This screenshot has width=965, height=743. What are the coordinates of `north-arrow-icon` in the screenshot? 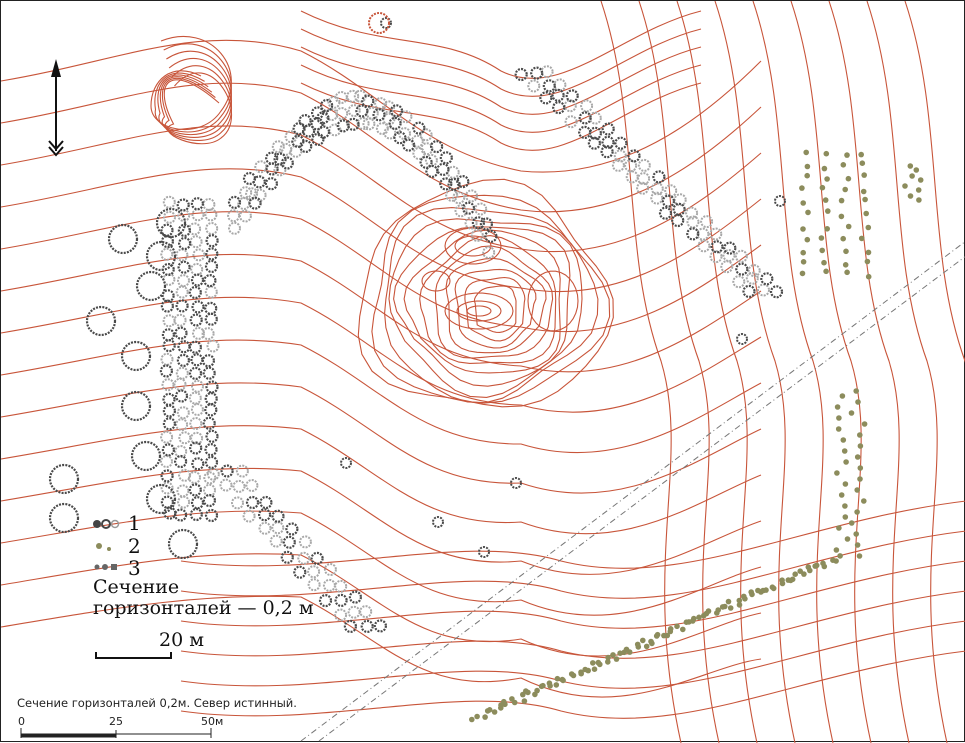 It's located at (56, 108).